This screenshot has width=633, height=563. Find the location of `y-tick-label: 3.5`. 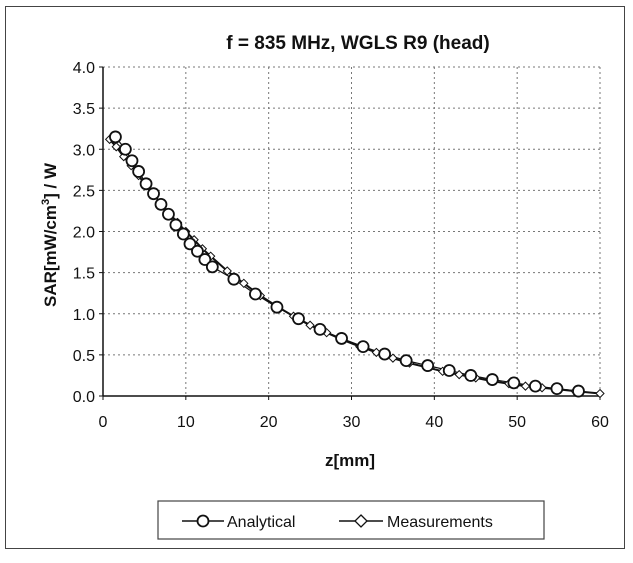

y-tick-label: 3.5 is located at coordinates (84, 109).